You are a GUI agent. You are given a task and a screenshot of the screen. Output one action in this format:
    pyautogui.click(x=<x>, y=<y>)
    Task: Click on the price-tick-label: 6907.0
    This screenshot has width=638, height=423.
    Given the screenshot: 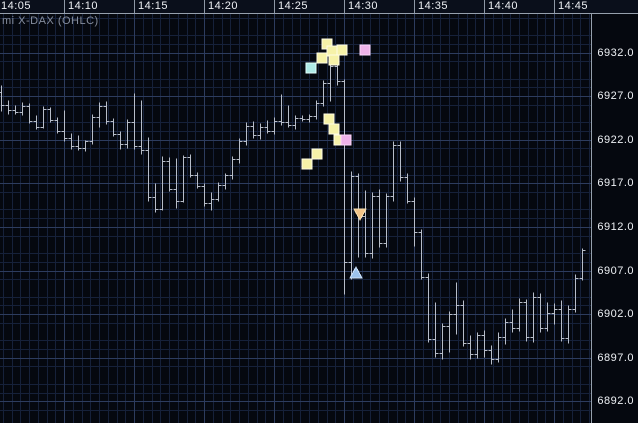 What is the action you would take?
    pyautogui.click(x=615, y=271)
    